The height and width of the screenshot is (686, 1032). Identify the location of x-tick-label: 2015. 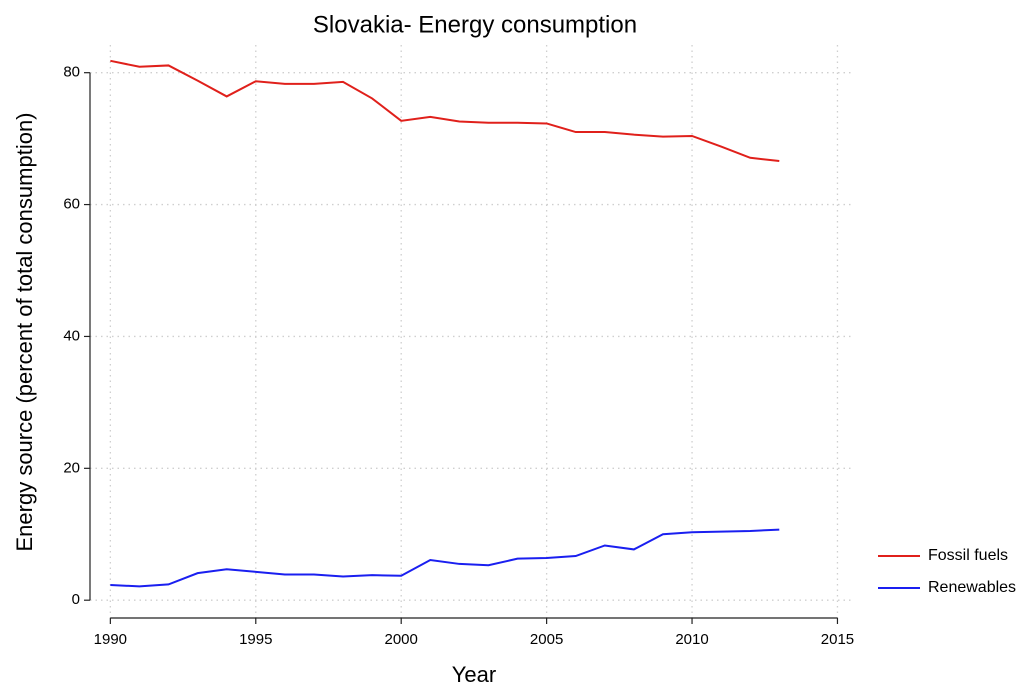
(837, 639).